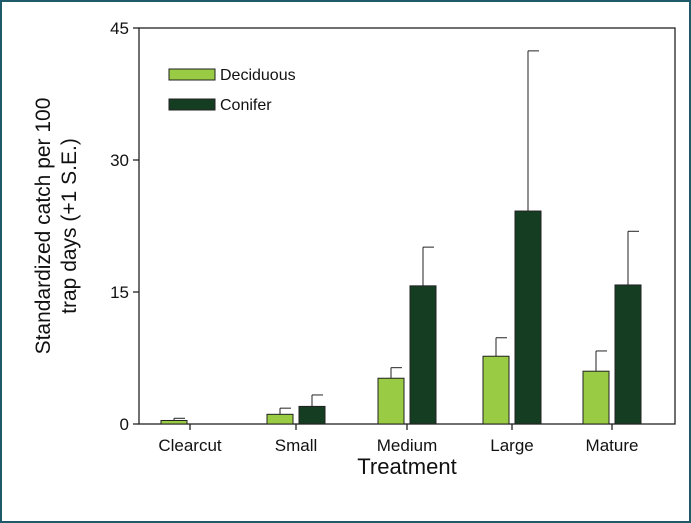 The height and width of the screenshot is (523, 691). What do you see at coordinates (119, 28) in the screenshot?
I see `y-tick-label: 45` at bounding box center [119, 28].